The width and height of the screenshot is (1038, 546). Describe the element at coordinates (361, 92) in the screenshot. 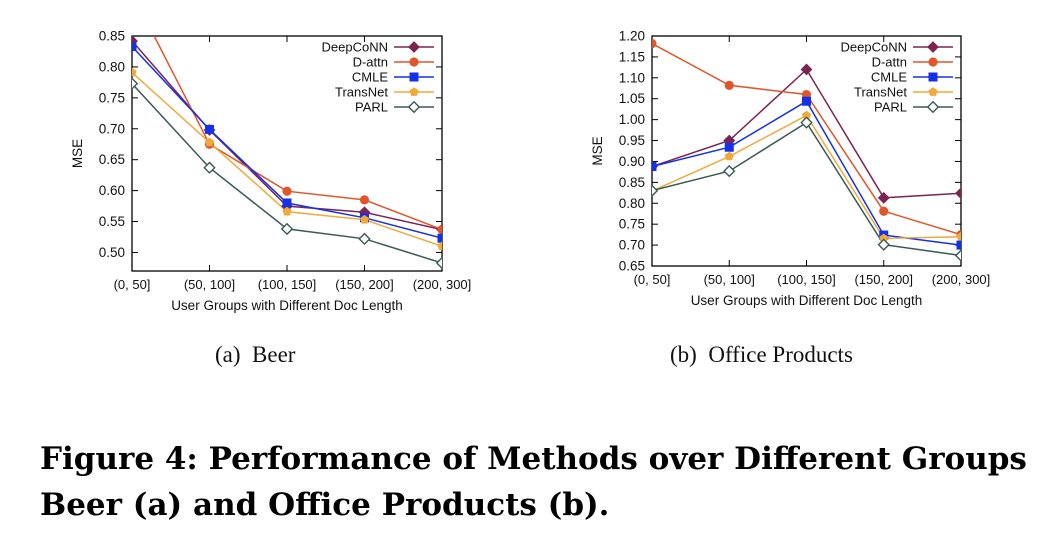

I see `beer-legend-label-transnet: TransNet` at that location.